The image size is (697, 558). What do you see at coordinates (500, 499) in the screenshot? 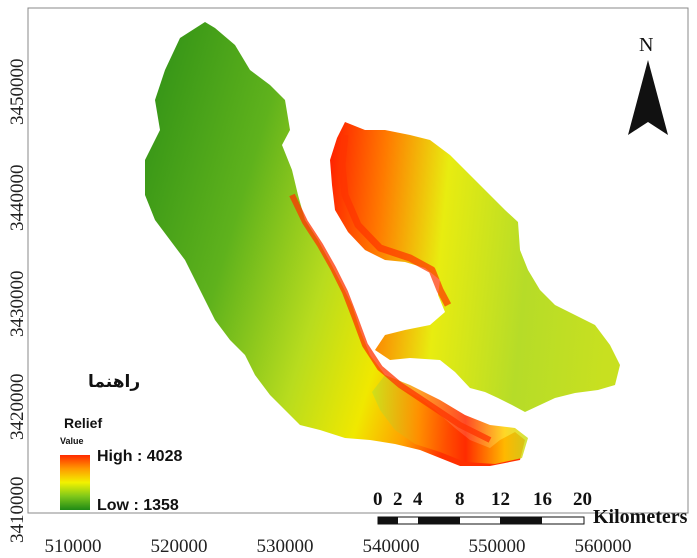
I see `scale-label: 12` at bounding box center [500, 499].